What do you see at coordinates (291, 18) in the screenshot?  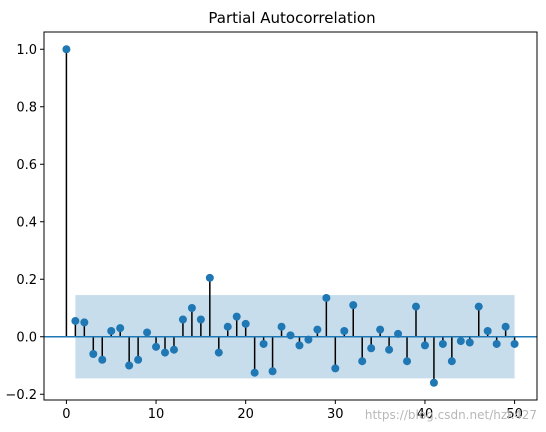 I see `chart-title: Partial Autocorrelation` at bounding box center [291, 18].